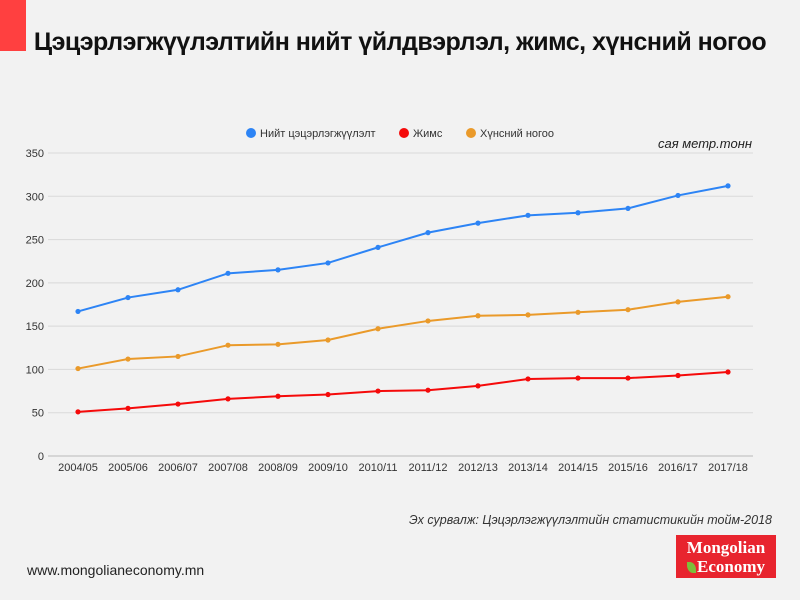 Image resolution: width=800 pixels, height=600 pixels. I want to click on y-tick-label: 250, so click(35, 241).